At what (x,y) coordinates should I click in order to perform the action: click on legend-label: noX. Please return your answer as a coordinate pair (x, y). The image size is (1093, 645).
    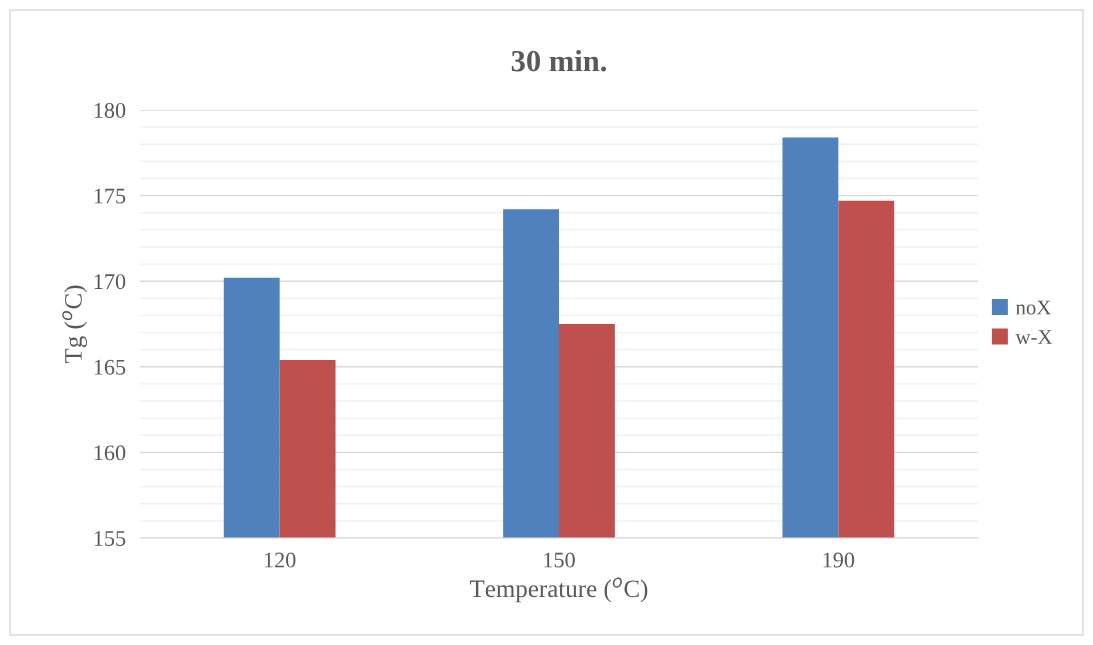
    Looking at the image, I should click on (1033, 307).